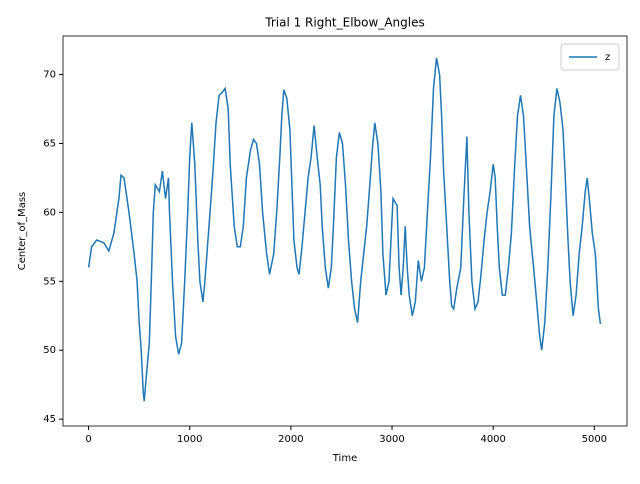 The image size is (640, 484). I want to click on chart-title: Trial 1 Right_Elbow_Angles, so click(344, 23).